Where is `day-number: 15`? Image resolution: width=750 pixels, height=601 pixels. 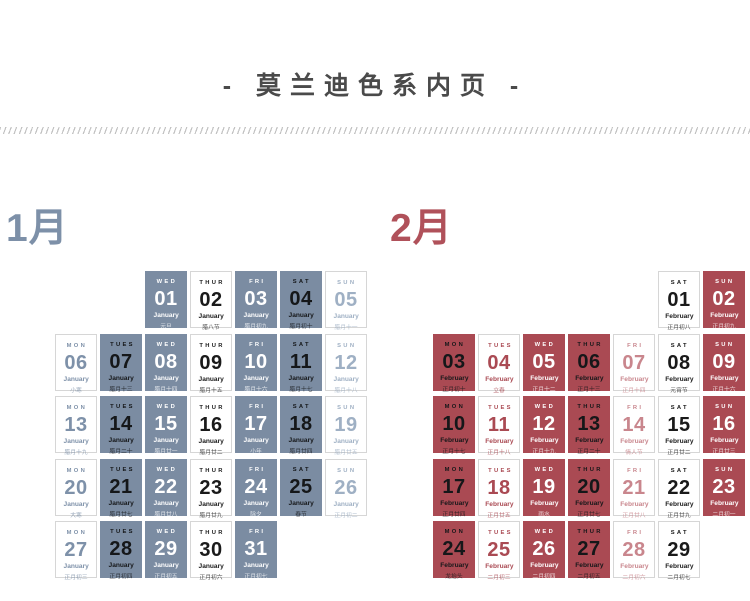 day-number: 15 is located at coordinates (166, 424).